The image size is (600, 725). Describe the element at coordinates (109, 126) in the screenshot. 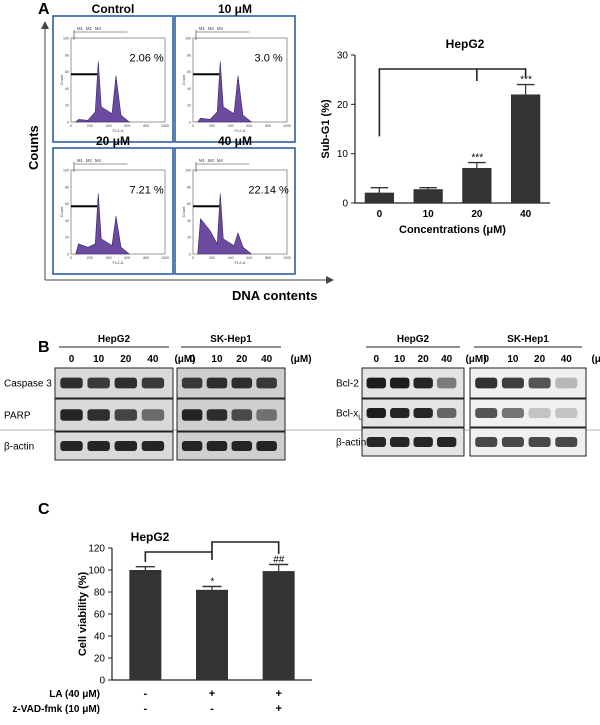

I see `inner-x-tick: 400` at that location.